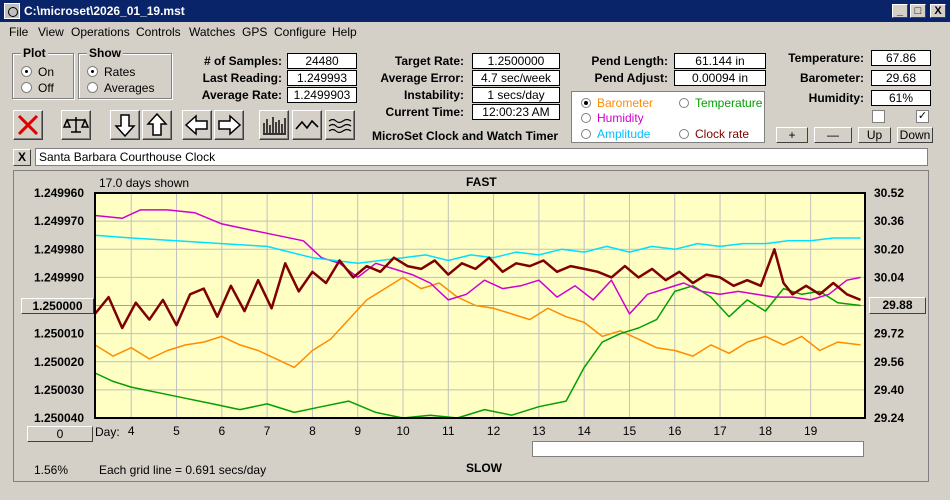 The height and width of the screenshot is (500, 950). What do you see at coordinates (104, 11) in the screenshot?
I see `window-title: C:\microset\2026_01_19.mst` at bounding box center [104, 11].